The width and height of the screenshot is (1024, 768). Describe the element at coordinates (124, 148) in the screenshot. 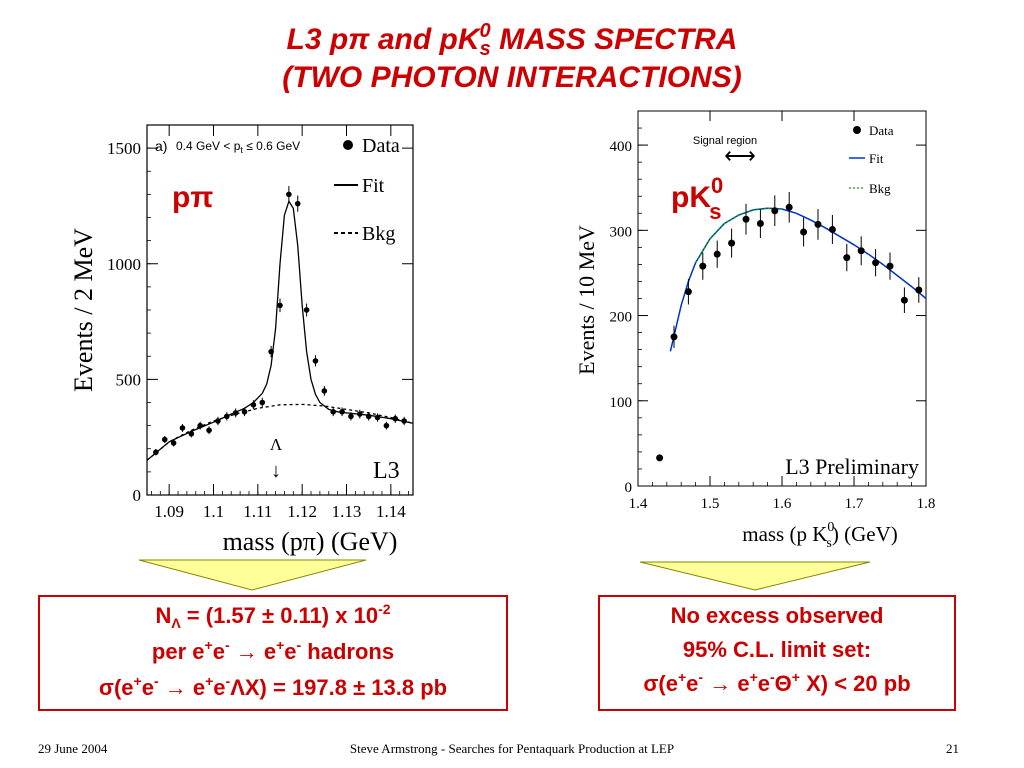

I see `y-tick-label: 1500` at that location.